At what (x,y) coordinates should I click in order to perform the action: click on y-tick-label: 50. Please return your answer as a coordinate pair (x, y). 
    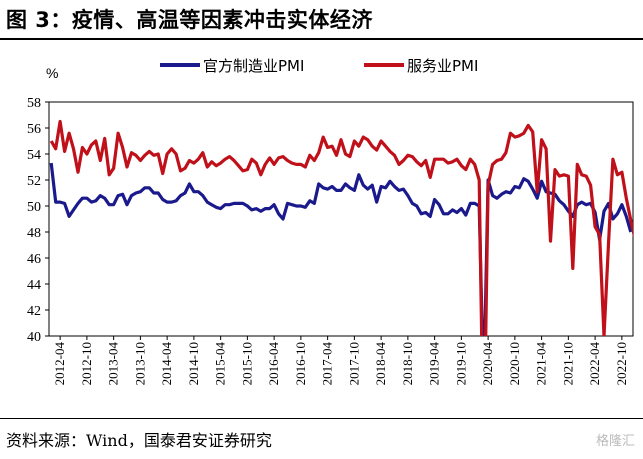
    Looking at the image, I should click on (34, 207).